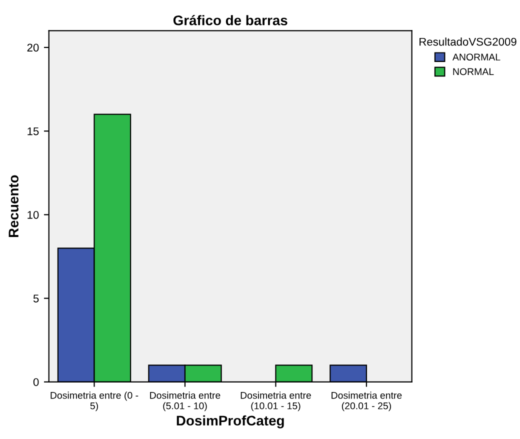 This screenshot has width=520, height=439. I want to click on x-tick-label: Dosimetria entre (5.01 - 10), so click(185, 402).